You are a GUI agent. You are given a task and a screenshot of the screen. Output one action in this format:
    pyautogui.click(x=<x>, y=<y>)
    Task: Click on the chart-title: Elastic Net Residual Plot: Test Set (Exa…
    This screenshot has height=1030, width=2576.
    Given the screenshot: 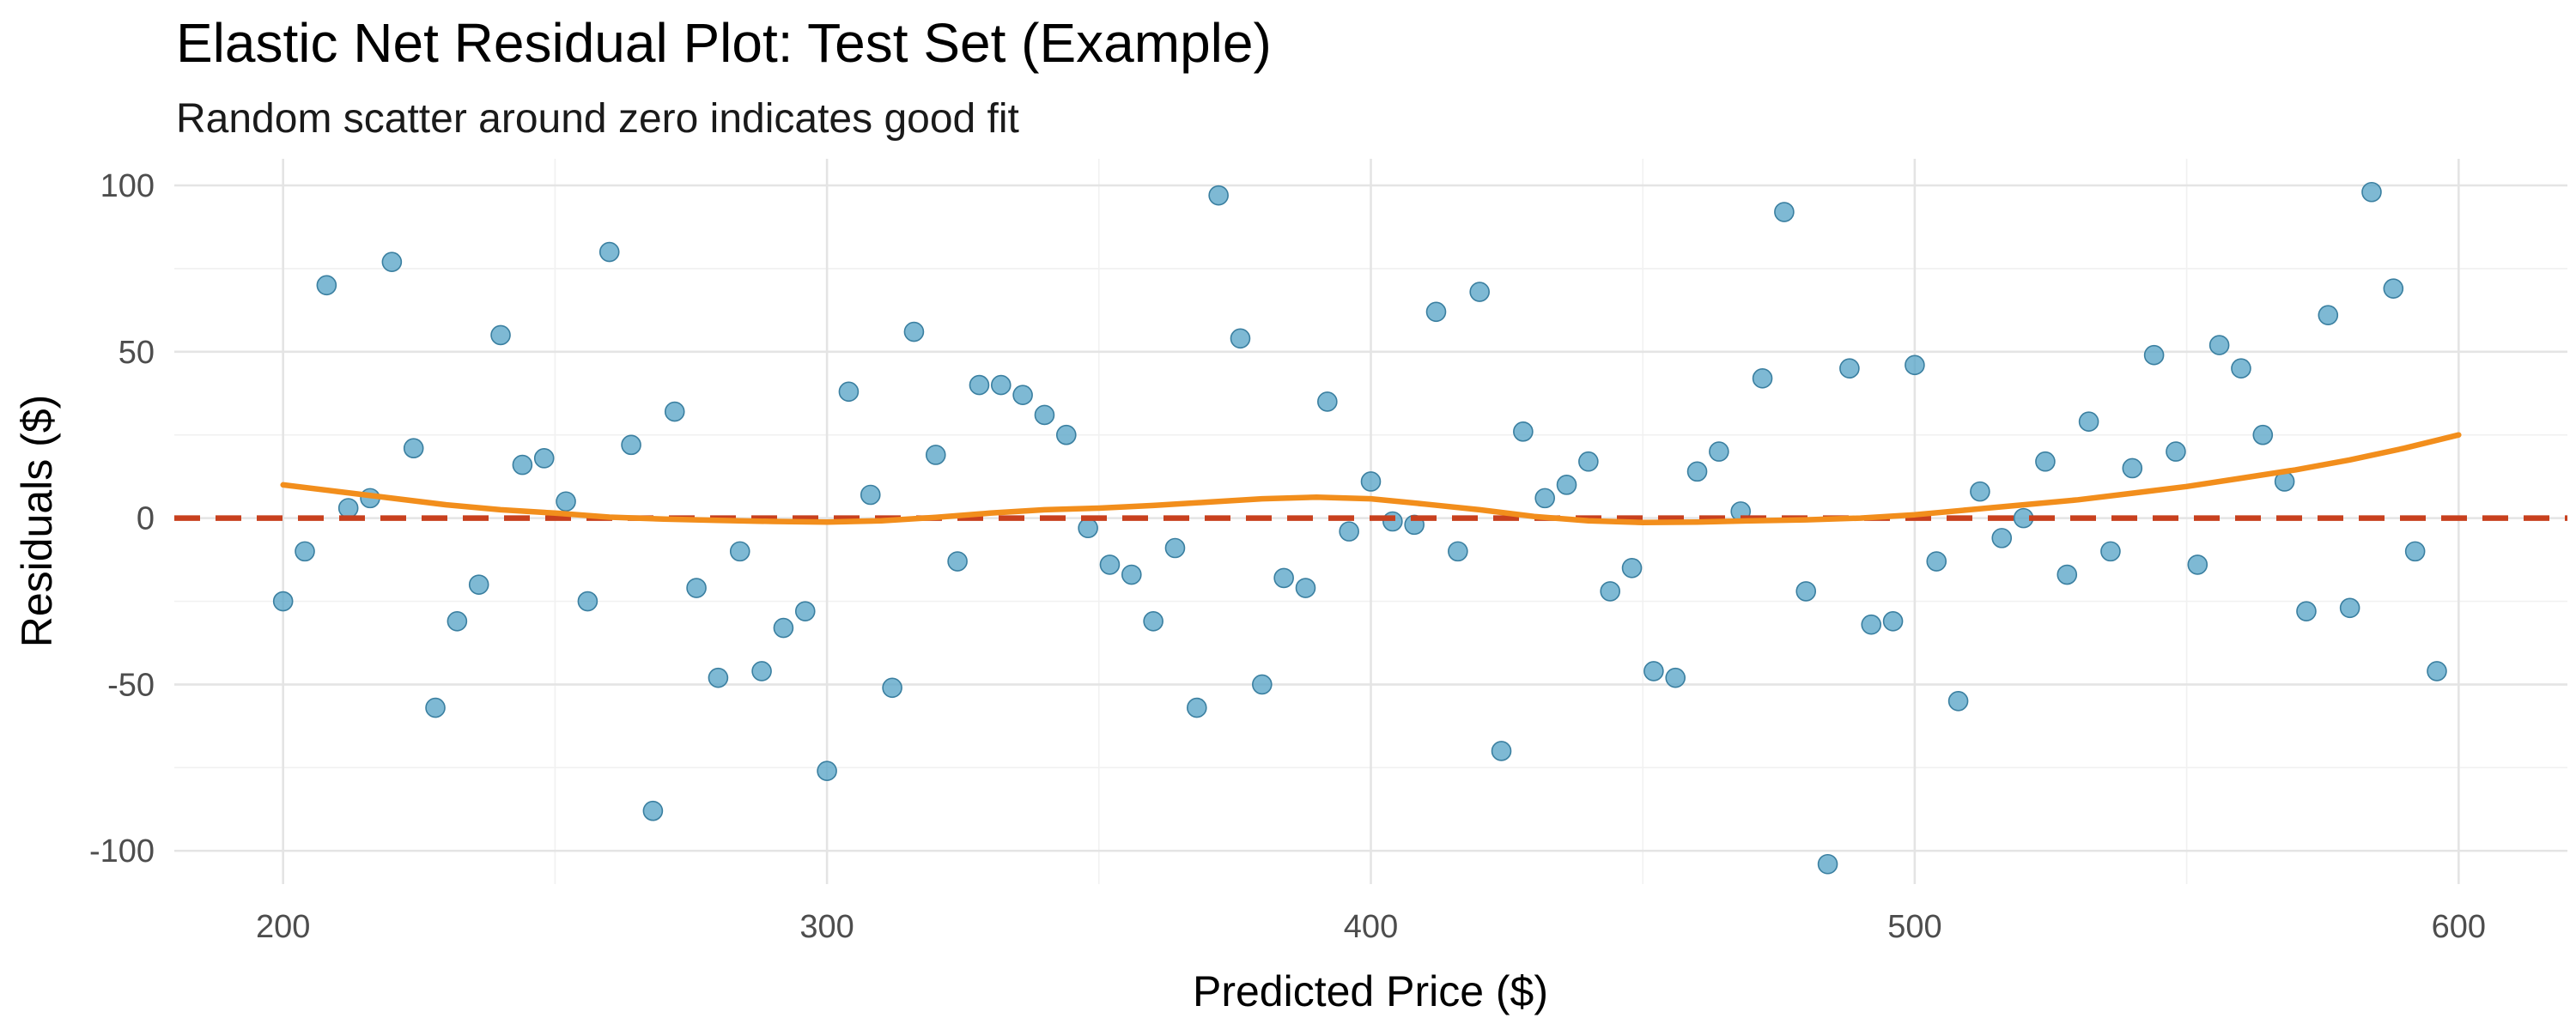 What is the action you would take?
    pyautogui.click(x=724, y=43)
    